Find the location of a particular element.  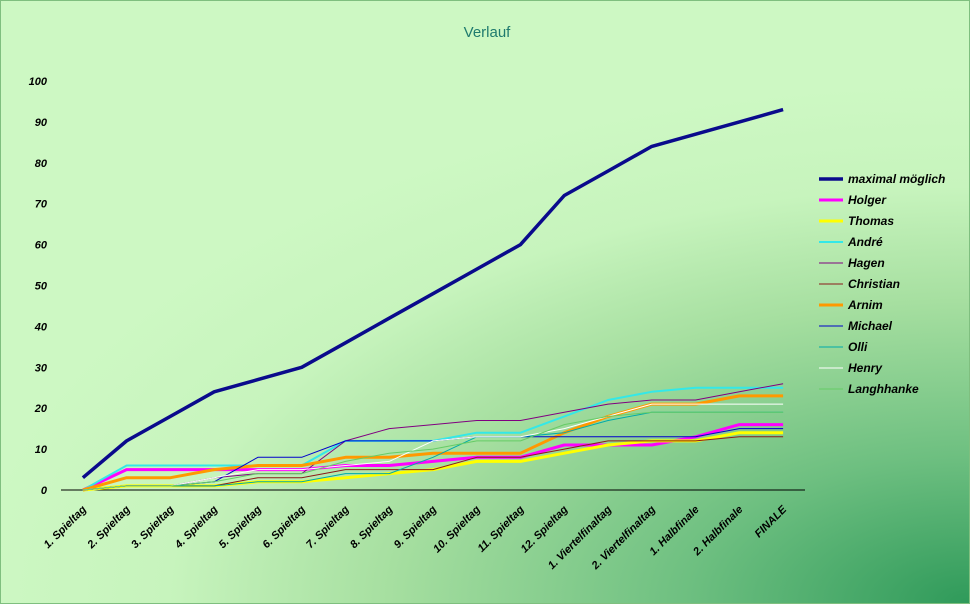

series-line-langhhanke is located at coordinates (433, 451).